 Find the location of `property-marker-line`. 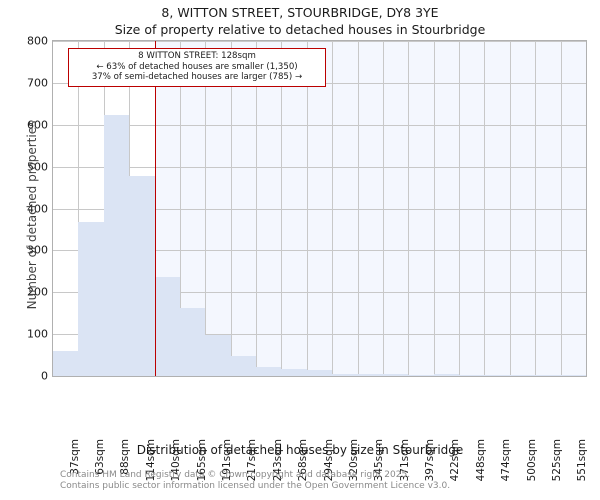

property-marker-line is located at coordinates (155, 208).